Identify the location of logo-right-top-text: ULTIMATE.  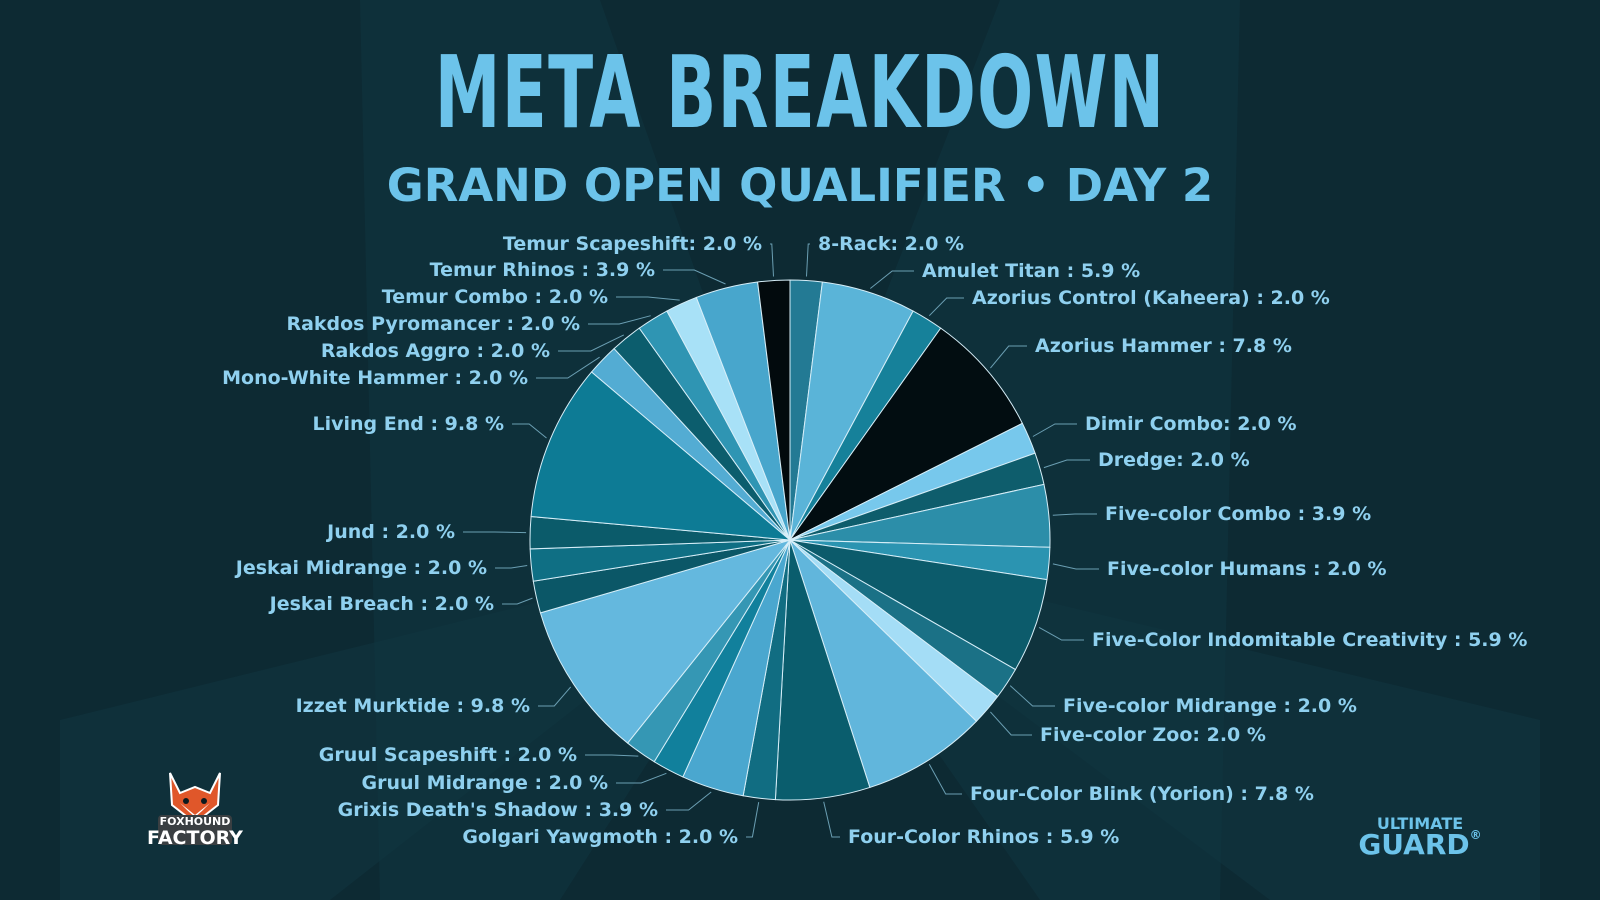
(1420, 823).